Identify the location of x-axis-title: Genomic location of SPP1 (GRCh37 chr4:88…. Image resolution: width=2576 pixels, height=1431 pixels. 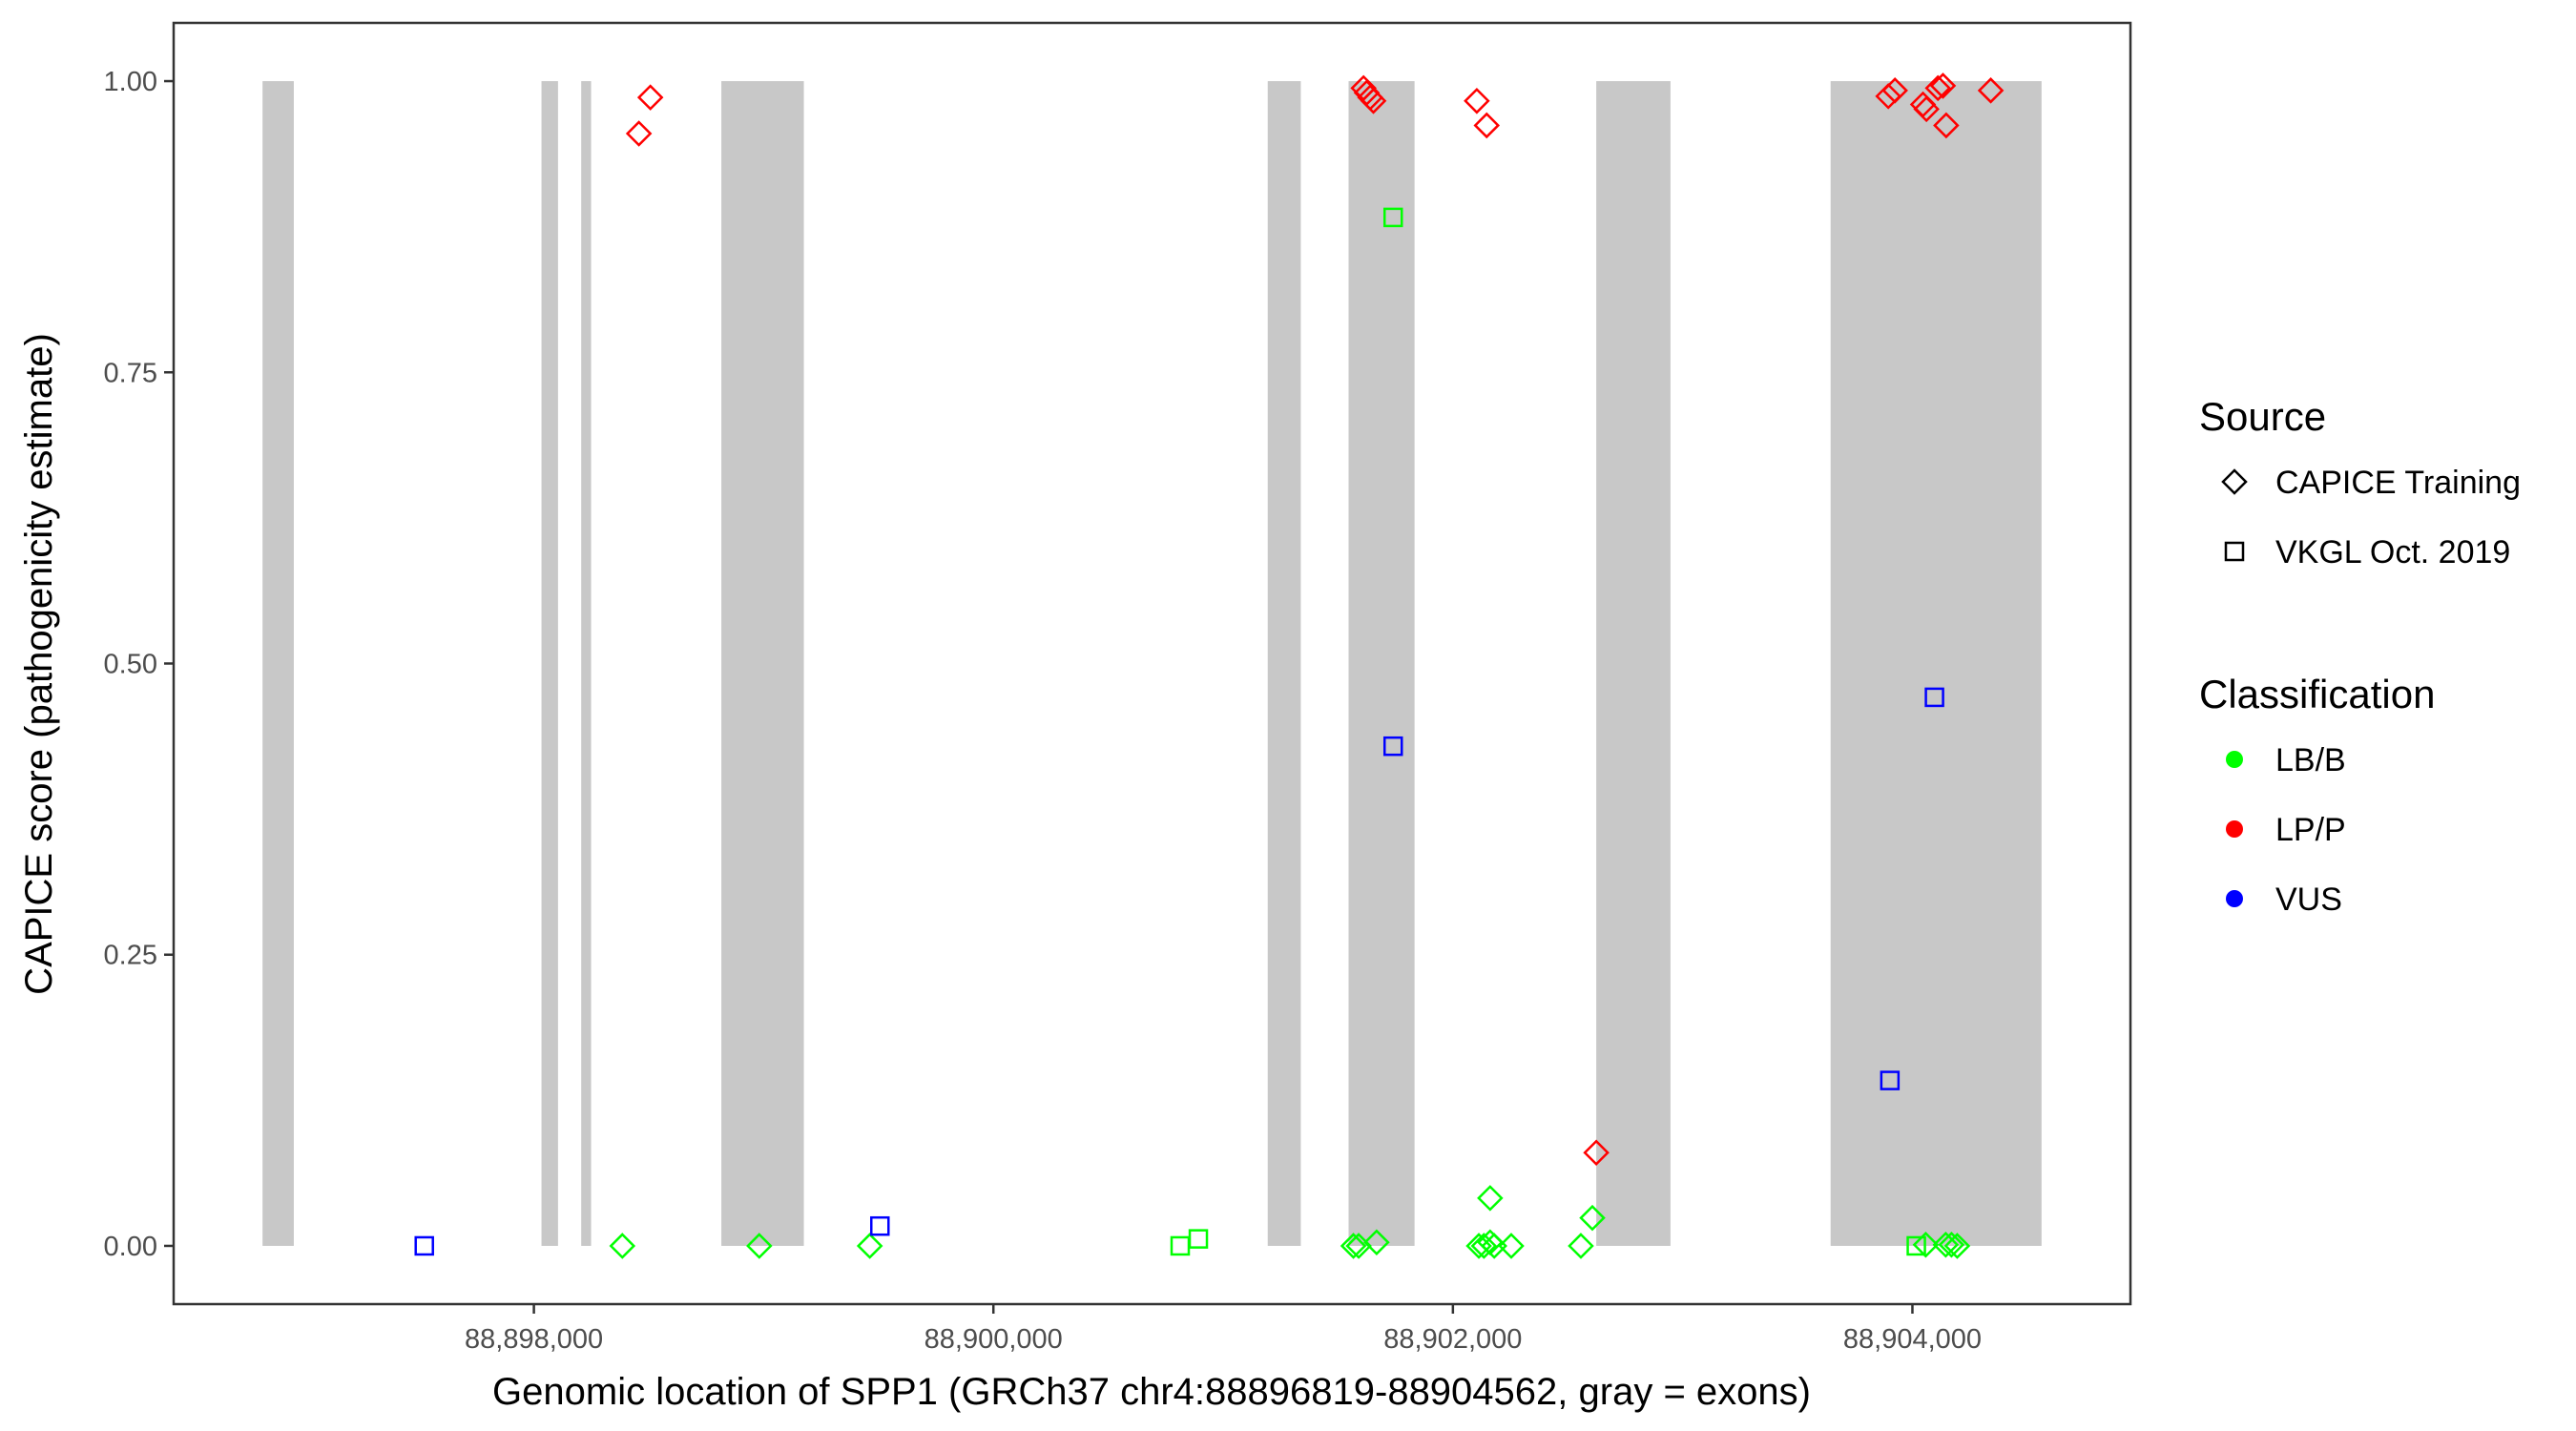
(1151, 1392).